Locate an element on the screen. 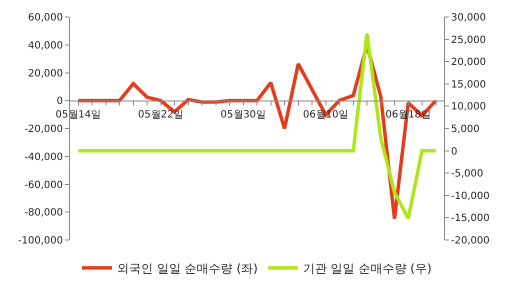 Image resolution: width=508 pixels, height=294 pixels. y2-tick-label: -20,000 is located at coordinates (470, 241).